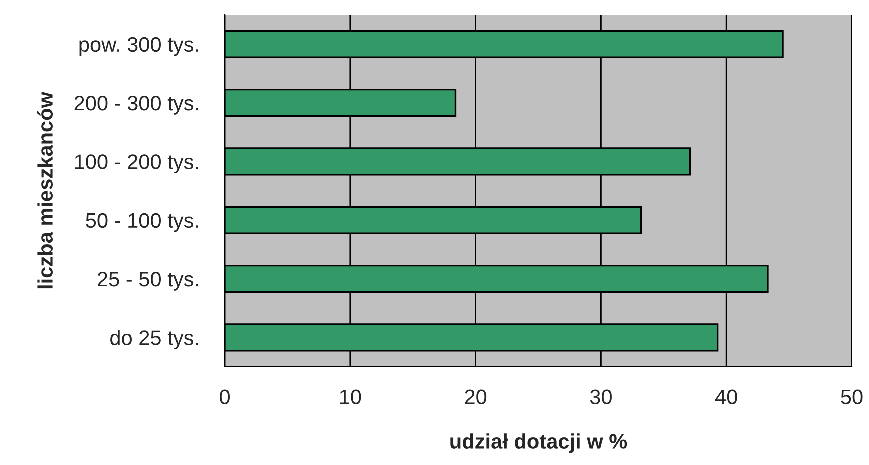 The height and width of the screenshot is (465, 869). Describe the element at coordinates (852, 397) in the screenshot. I see `x-tick-label: 50` at that location.